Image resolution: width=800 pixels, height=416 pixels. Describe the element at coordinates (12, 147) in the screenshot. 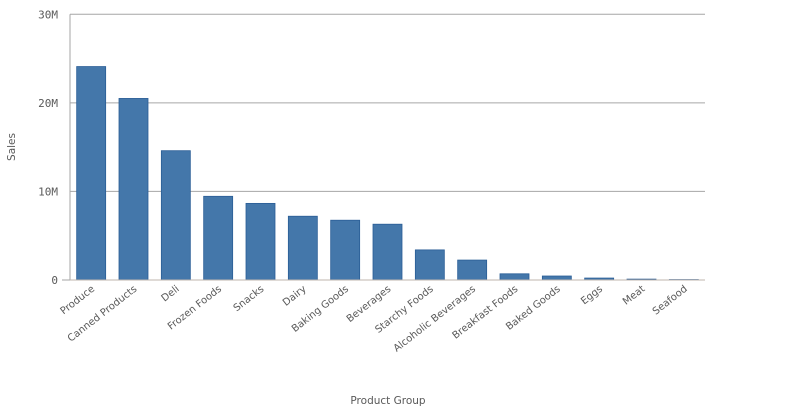

I see `y-axis-title: Sales` at that location.